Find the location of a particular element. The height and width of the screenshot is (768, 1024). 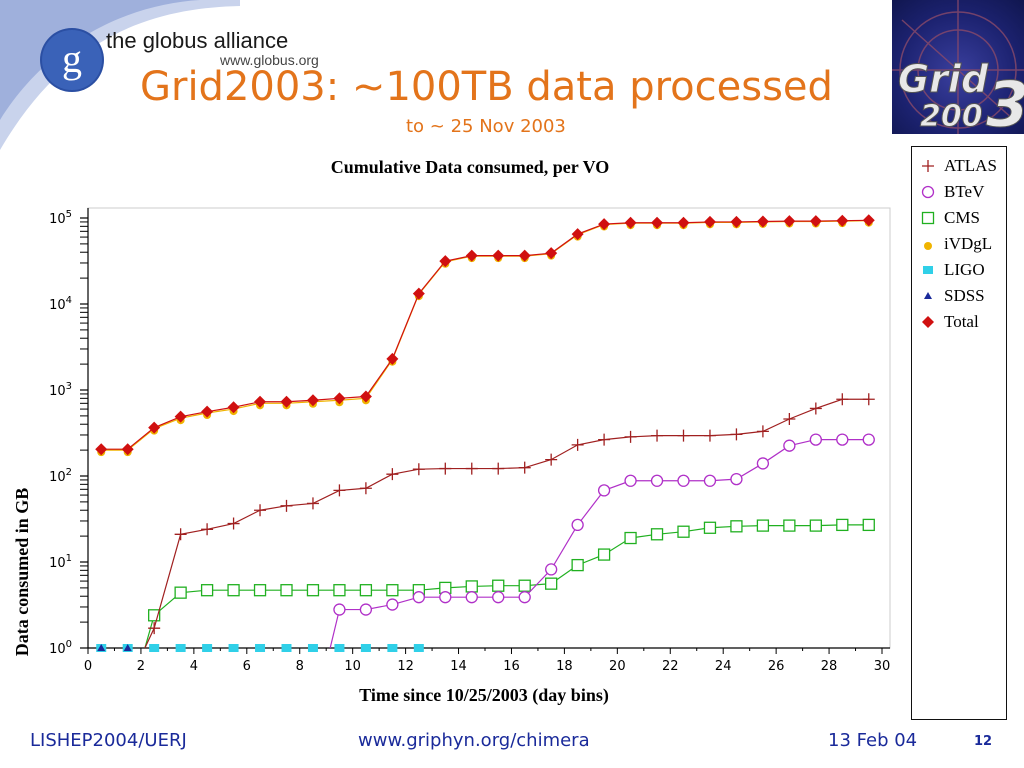

globus-logo-icon: g is located at coordinates (72, 60).